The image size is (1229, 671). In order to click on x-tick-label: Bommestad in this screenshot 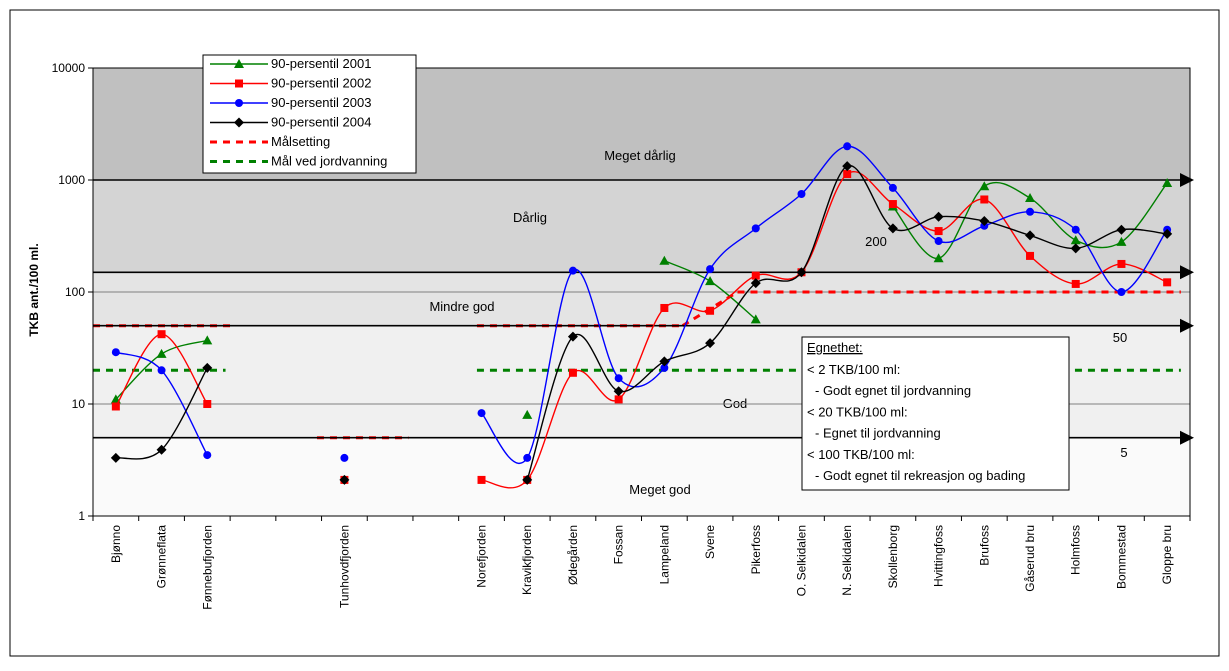, I will do `click(1121, 557)`.